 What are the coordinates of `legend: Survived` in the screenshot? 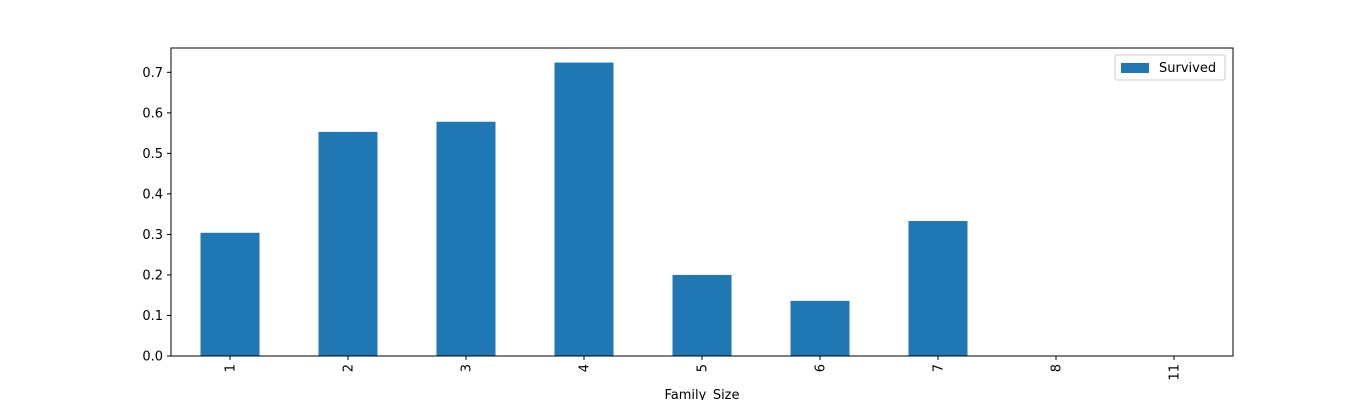 It's located at (1170, 67).